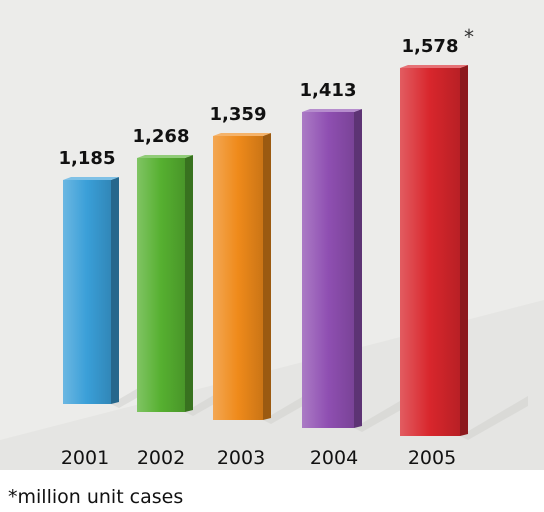 The height and width of the screenshot is (512, 544). I want to click on bar-2003, so click(272, 278).